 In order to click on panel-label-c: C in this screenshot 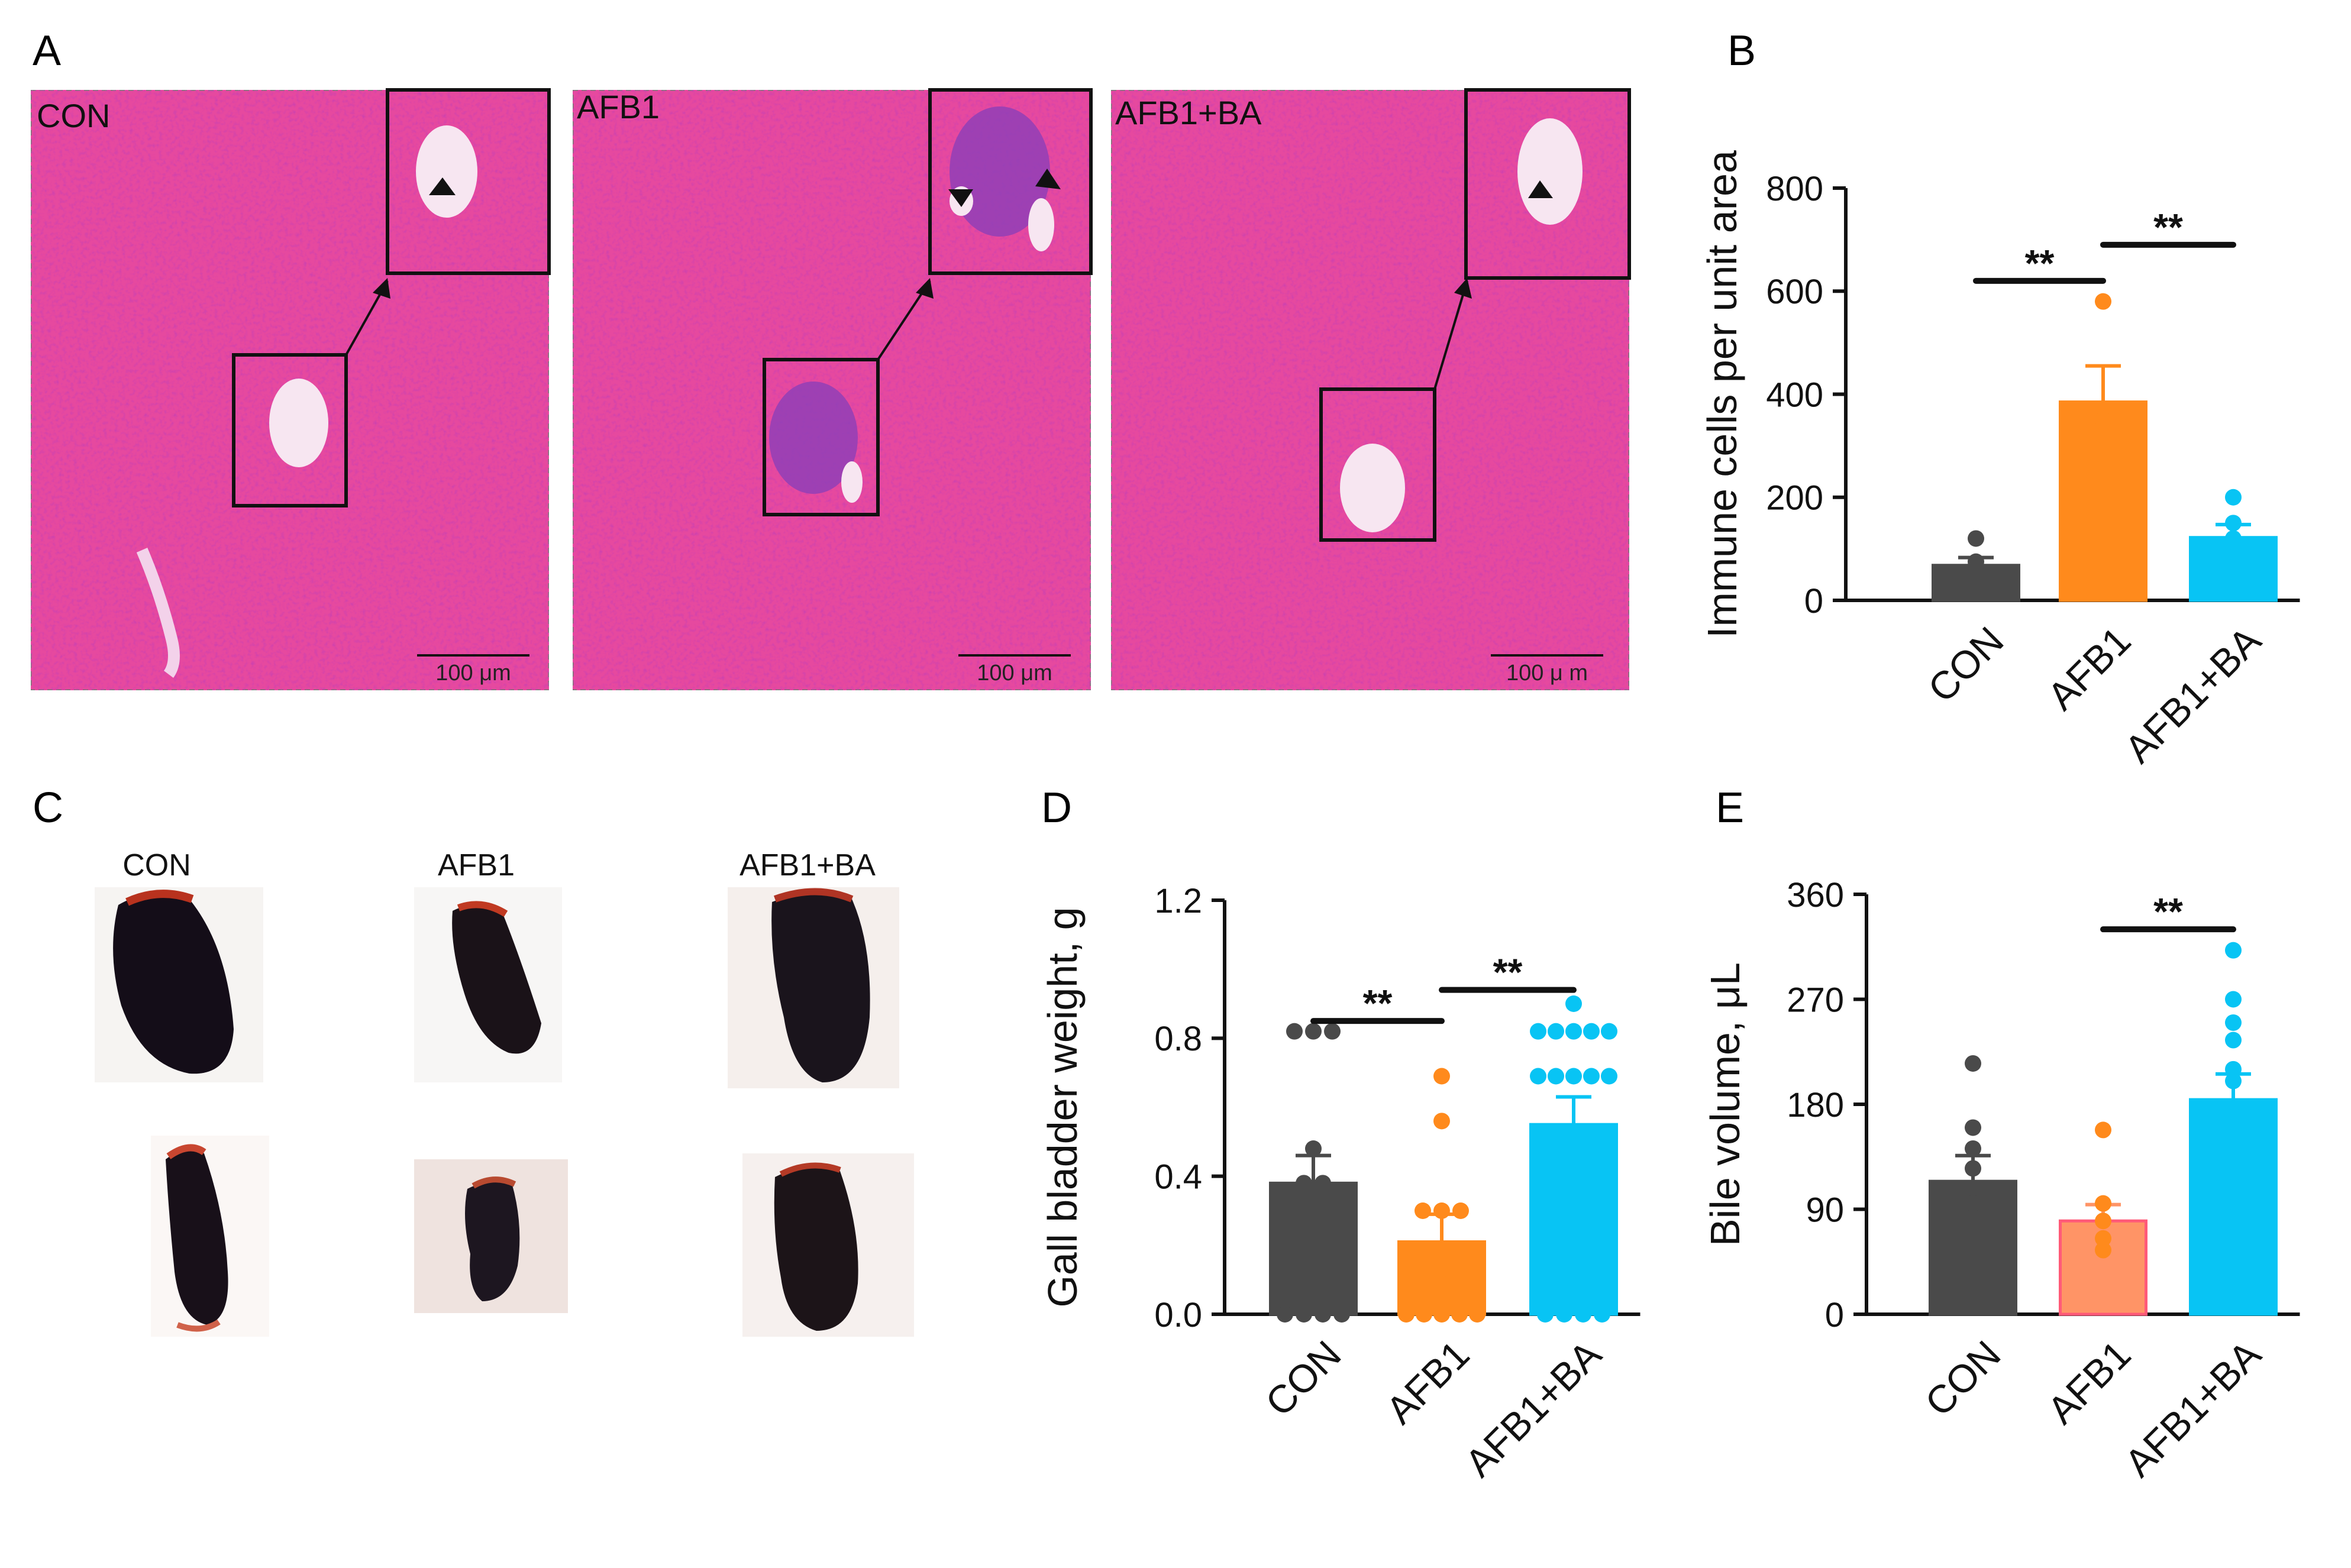, I will do `click(48, 808)`.